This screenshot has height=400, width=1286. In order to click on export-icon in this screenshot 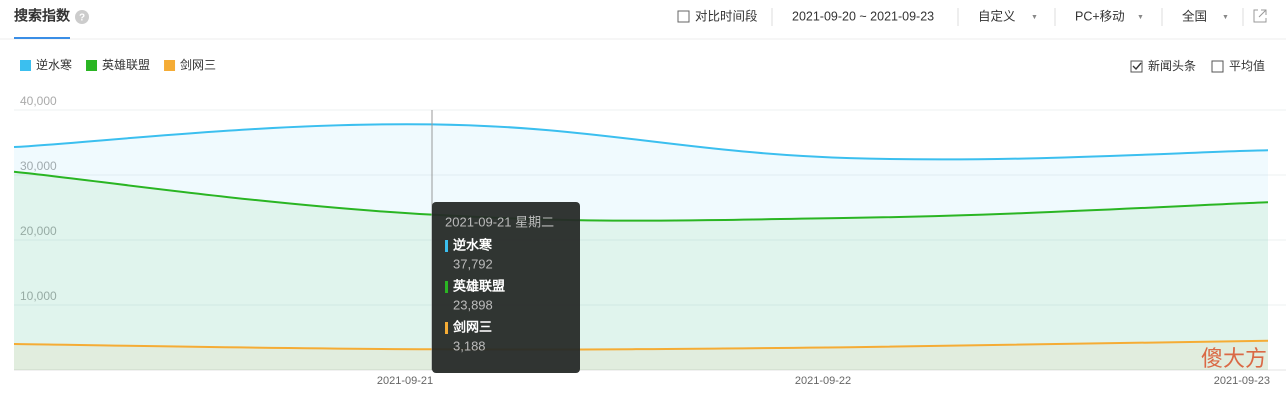, I will do `click(1260, 16)`.